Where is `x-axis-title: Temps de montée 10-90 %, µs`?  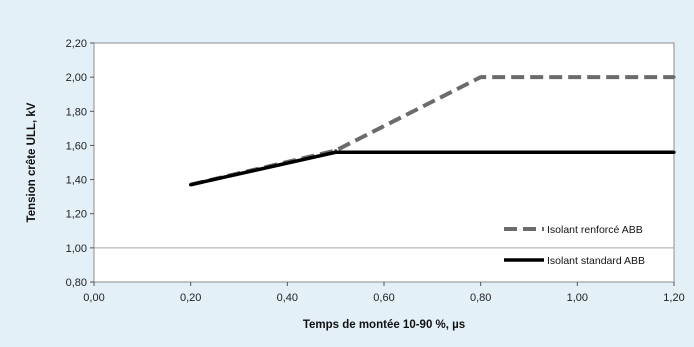 x-axis-title: Temps de montée 10-90 %, µs is located at coordinates (384, 325).